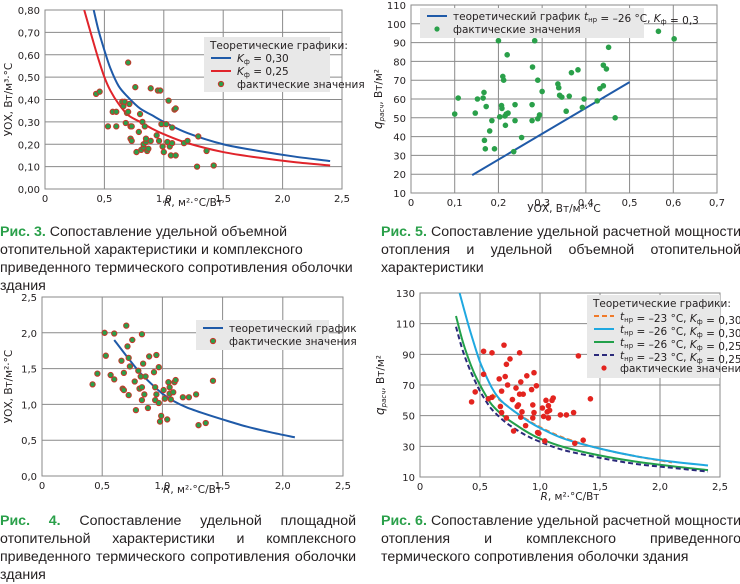 This screenshot has height=584, width=740. What do you see at coordinates (721, 334) in the screenshot?
I see `legend-text-part: = 0,30` at bounding box center [721, 334].